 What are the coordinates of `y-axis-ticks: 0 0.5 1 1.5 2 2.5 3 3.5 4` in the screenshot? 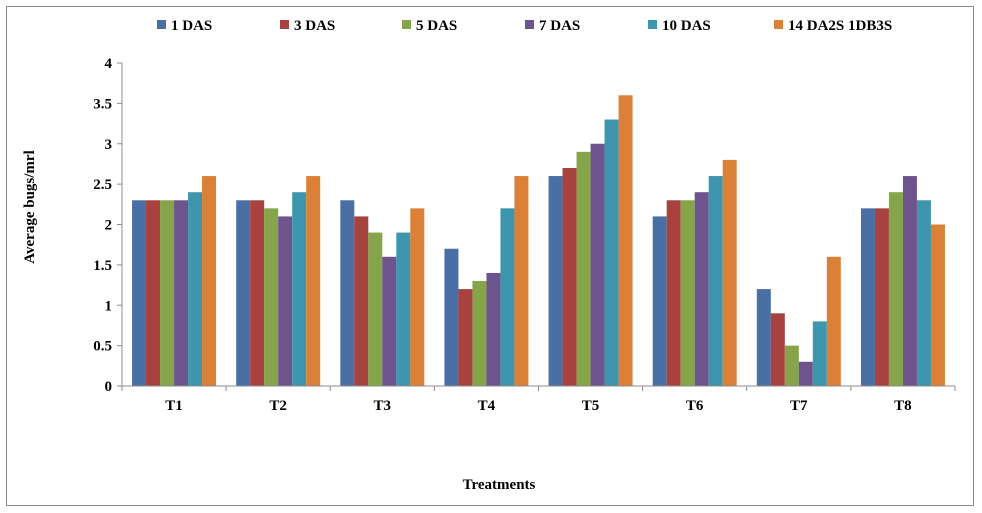 It's located at (107, 225).